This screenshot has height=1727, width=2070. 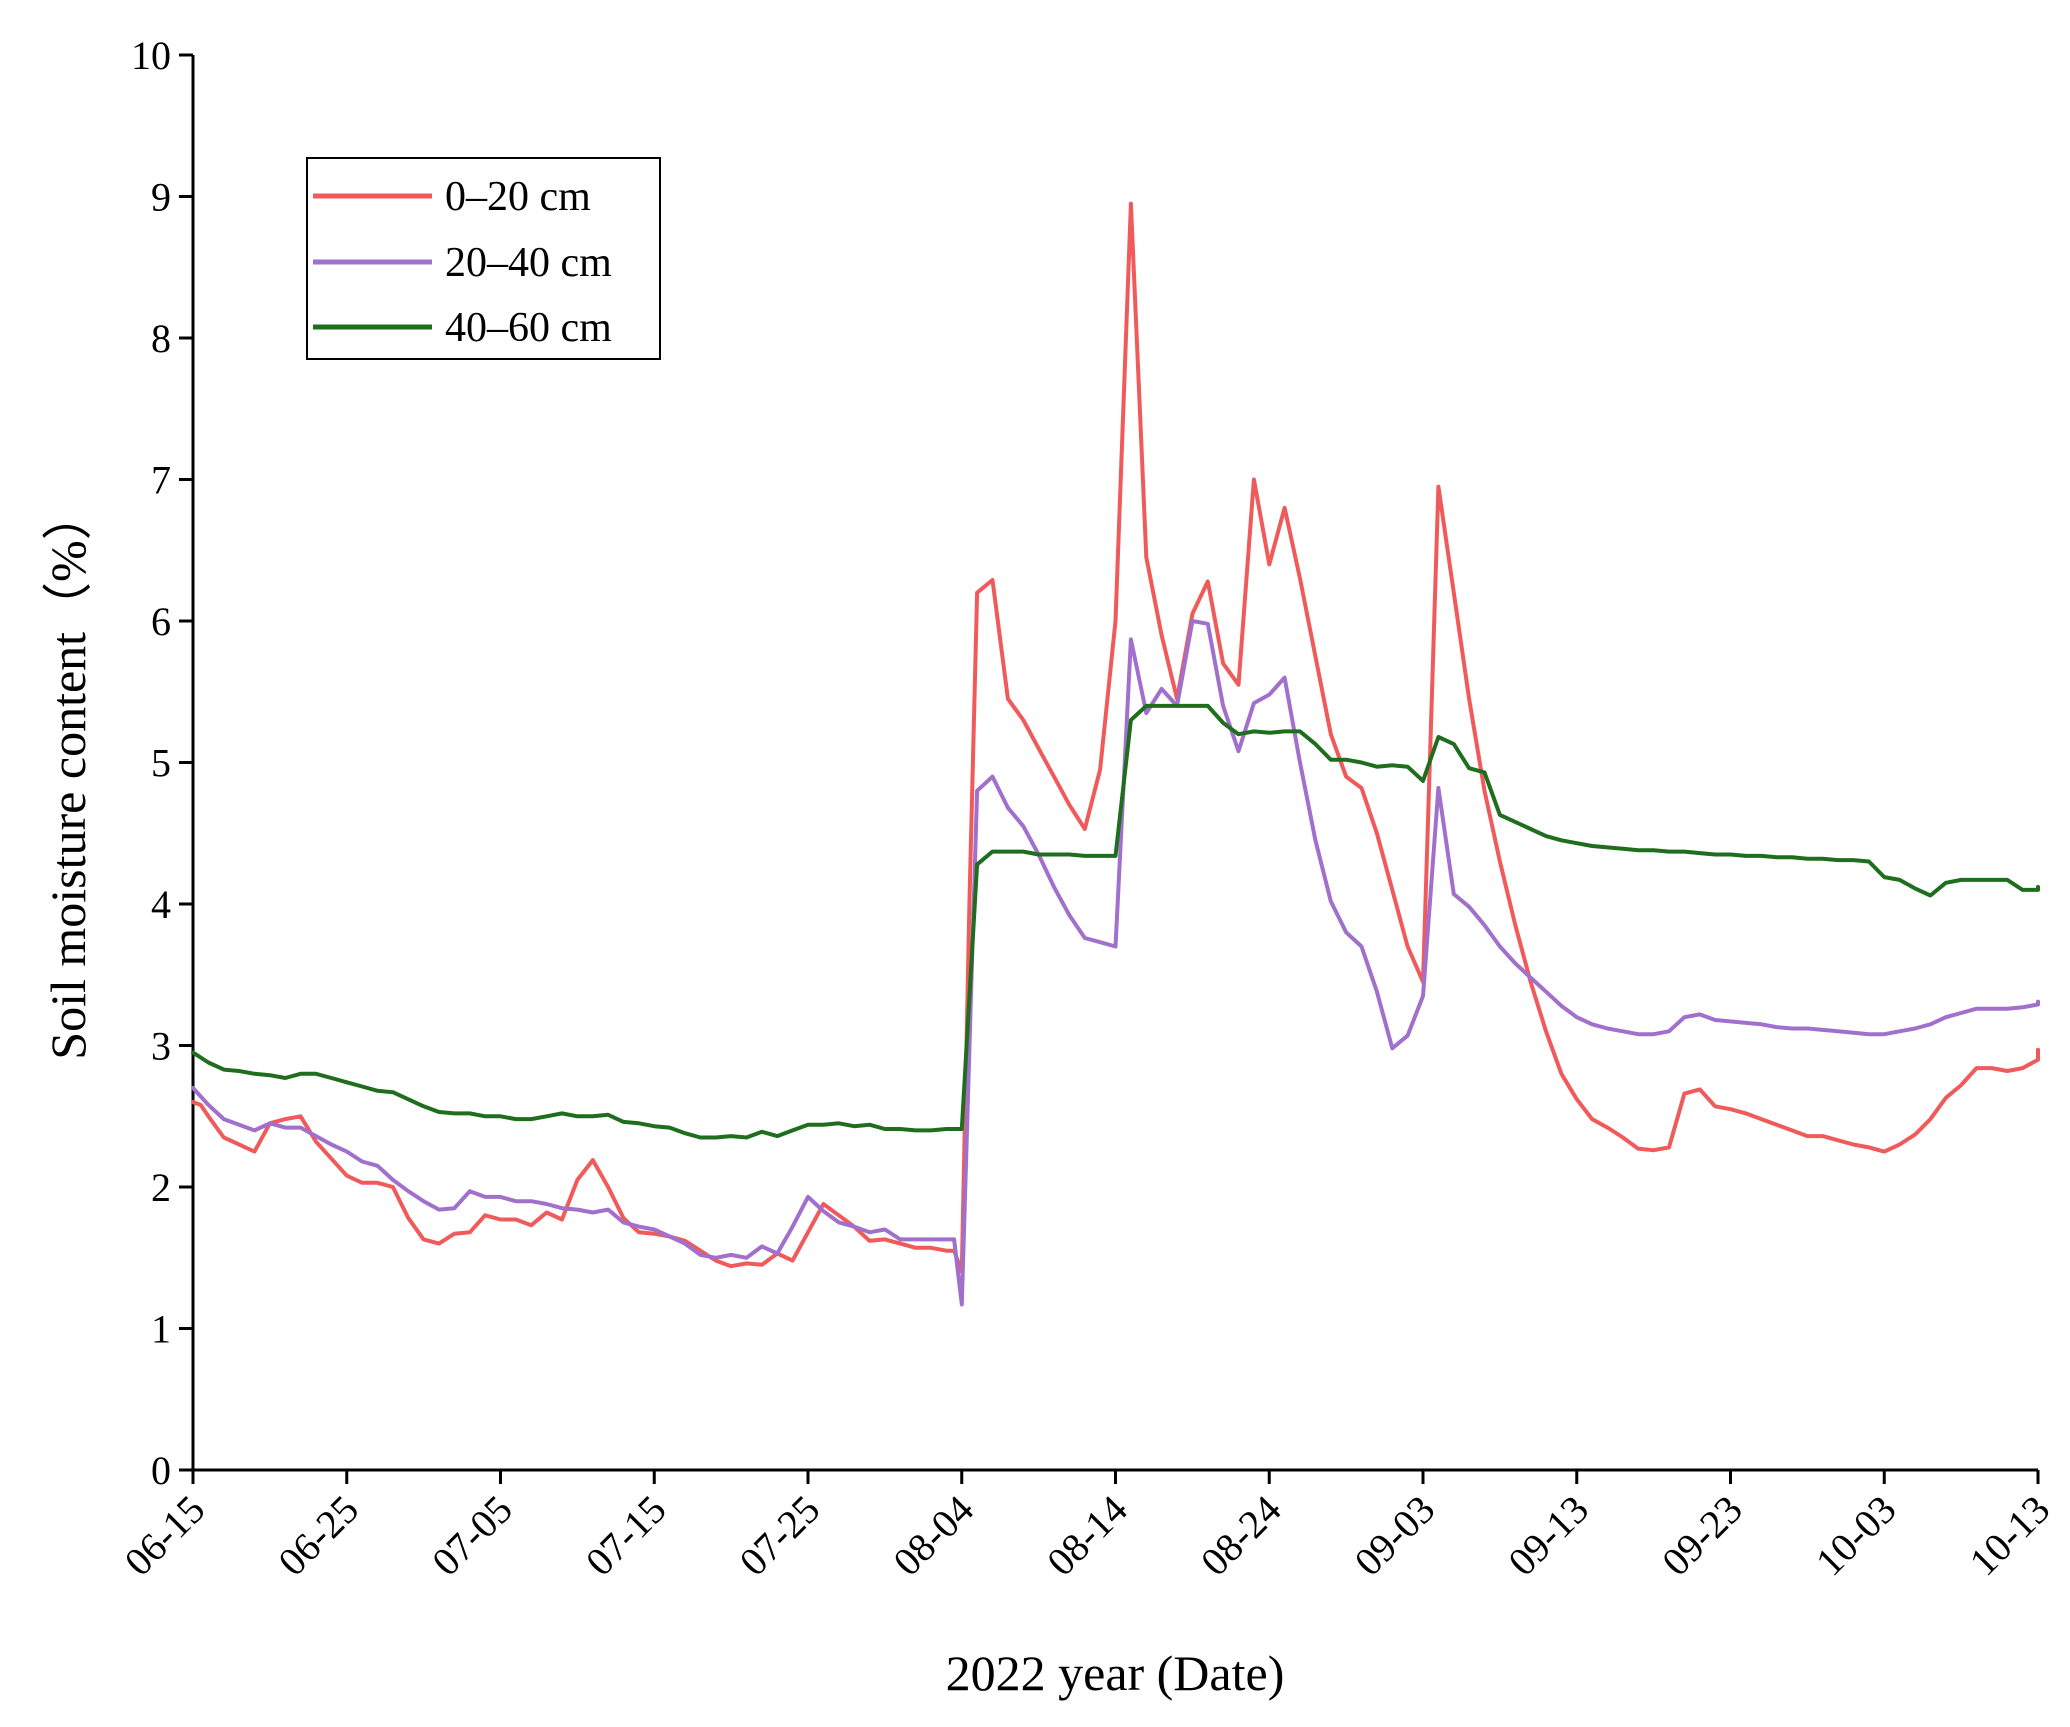 I want to click on y-tick-label-6: 6, so click(x=161, y=621).